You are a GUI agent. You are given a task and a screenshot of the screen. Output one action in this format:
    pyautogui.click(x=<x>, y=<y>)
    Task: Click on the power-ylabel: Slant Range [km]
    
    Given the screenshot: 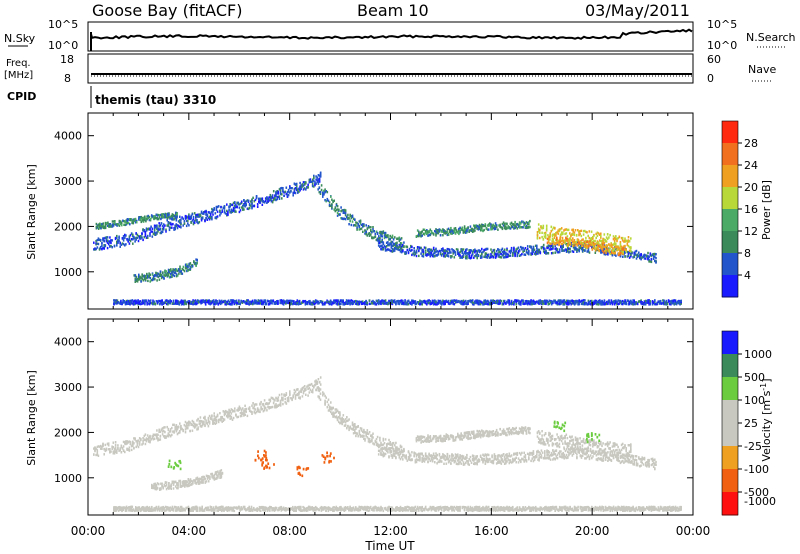 What is the action you would take?
    pyautogui.click(x=31, y=212)
    